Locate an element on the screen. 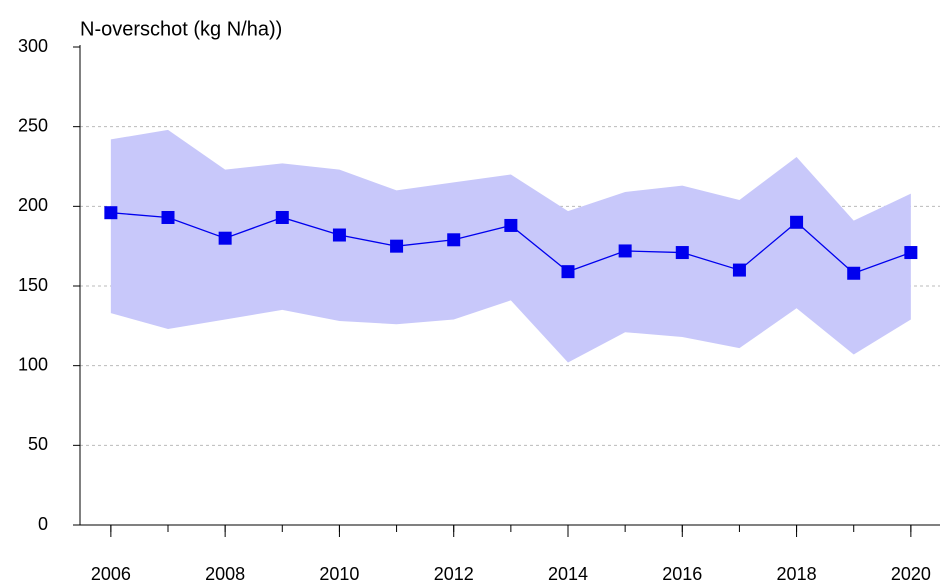 This screenshot has width=942, height=586. x-tick-label: 2014 is located at coordinates (568, 574).